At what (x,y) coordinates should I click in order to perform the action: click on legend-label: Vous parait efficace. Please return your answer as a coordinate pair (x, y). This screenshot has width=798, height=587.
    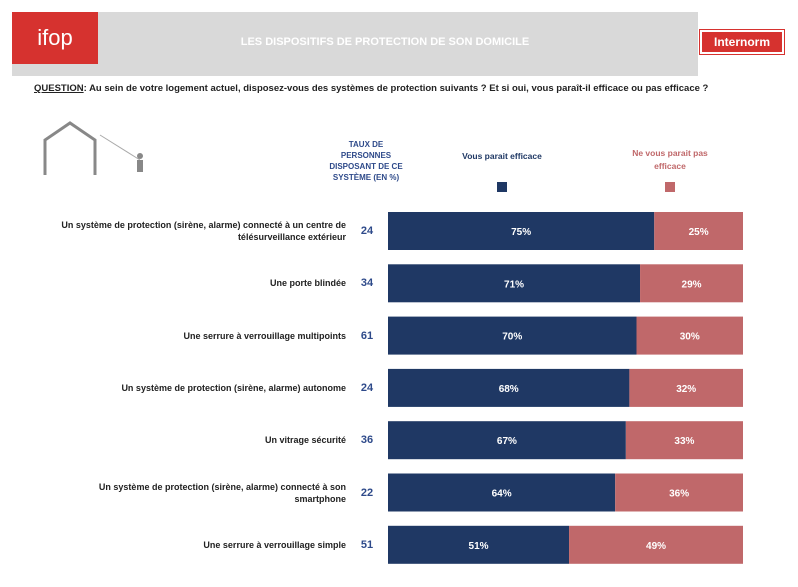
    Looking at the image, I should click on (502, 156).